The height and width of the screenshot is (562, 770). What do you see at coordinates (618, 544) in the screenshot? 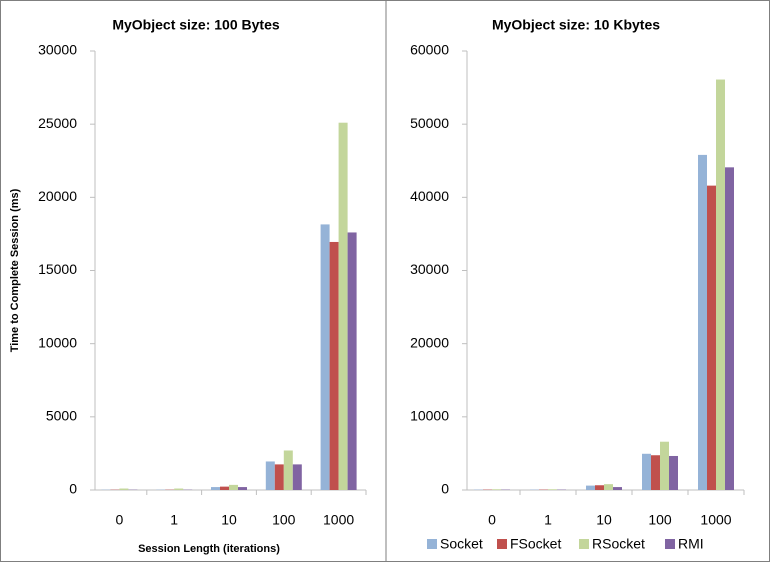
I see `legend-label: RSocket` at bounding box center [618, 544].